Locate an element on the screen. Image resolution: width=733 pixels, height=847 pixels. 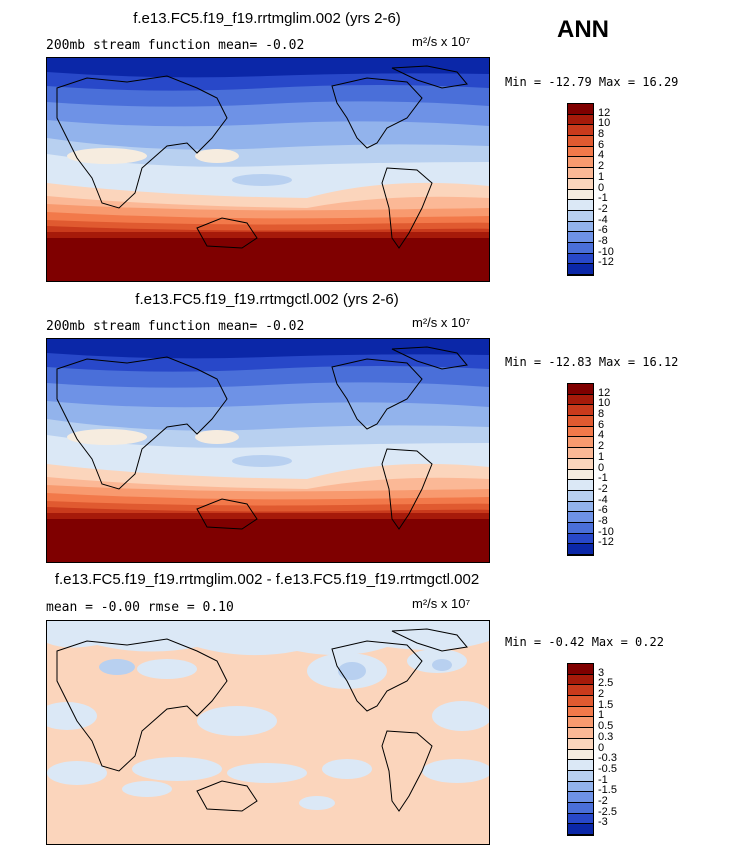
panel-1-units: m²/s x 10⁷ is located at coordinates (441, 41).